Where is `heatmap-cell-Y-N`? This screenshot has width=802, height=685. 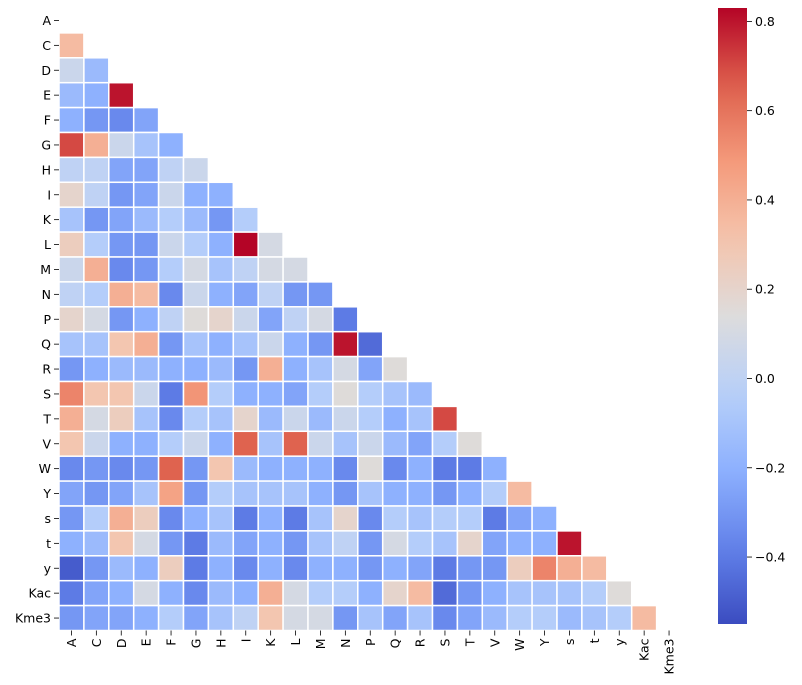 heatmap-cell-Y-N is located at coordinates (345, 493).